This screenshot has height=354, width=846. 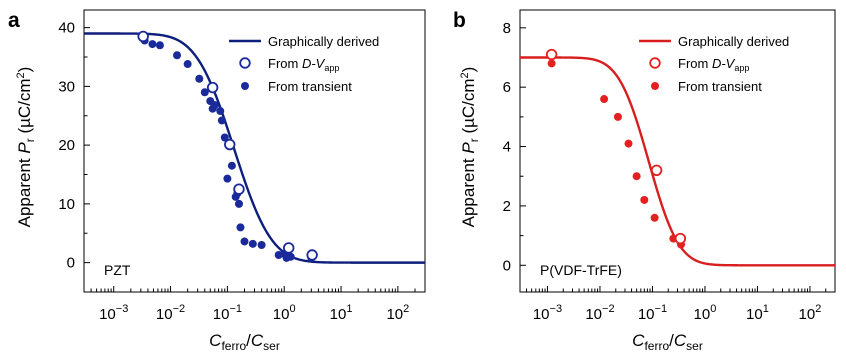 I want to click on y-tick-label: 4, so click(x=507, y=147).